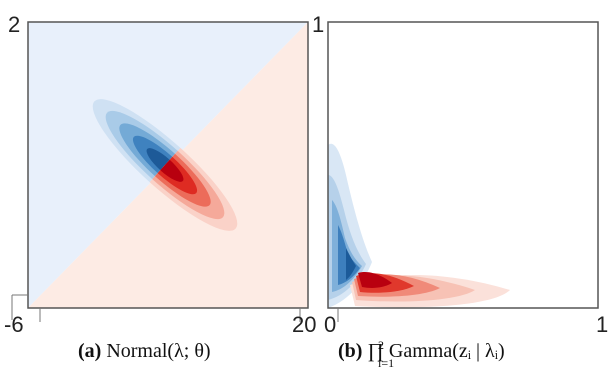  I want to click on caption-b-sup: 2, so click(381, 345).